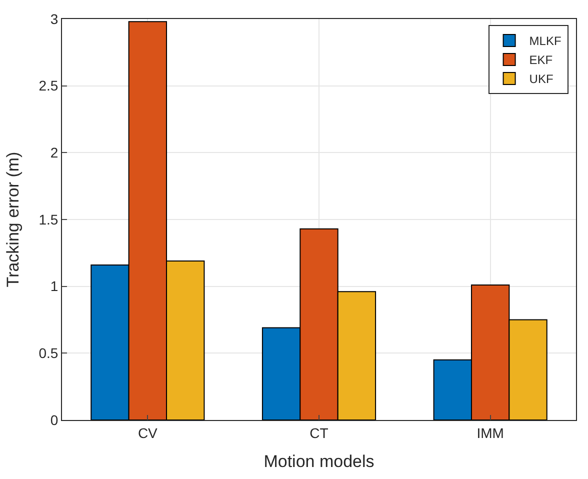 This screenshot has height=479, width=588. I want to click on y-tick-label: 1.5, so click(48, 219).